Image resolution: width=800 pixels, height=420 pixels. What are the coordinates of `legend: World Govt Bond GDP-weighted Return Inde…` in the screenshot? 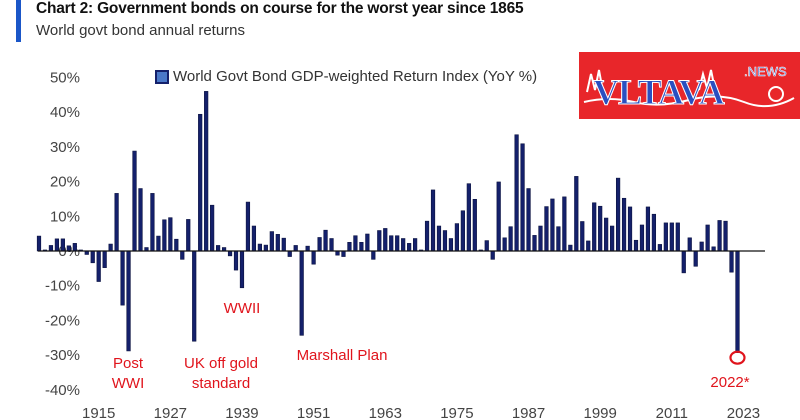 It's located at (346, 76).